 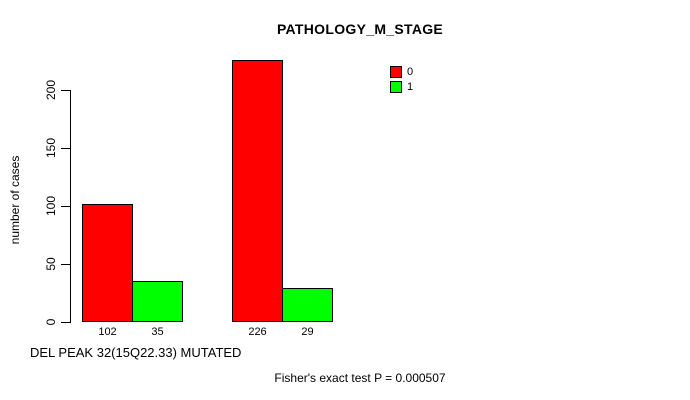 I want to click on x-axis-label: DEL PEAK 32(15Q22.33) MUTATED, so click(x=136, y=352).